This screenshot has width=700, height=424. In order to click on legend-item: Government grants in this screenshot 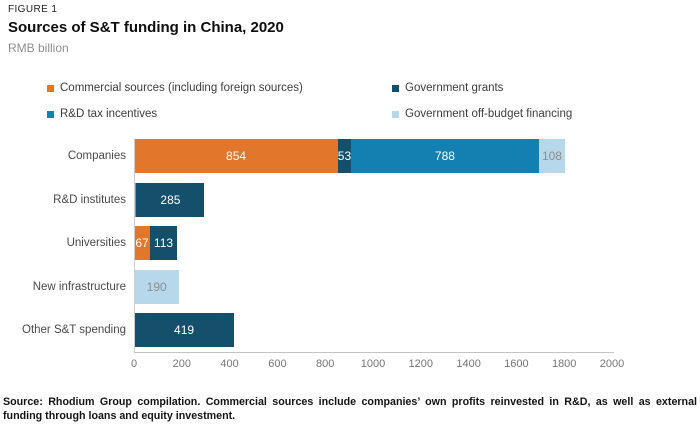, I will do `click(482, 88)`.